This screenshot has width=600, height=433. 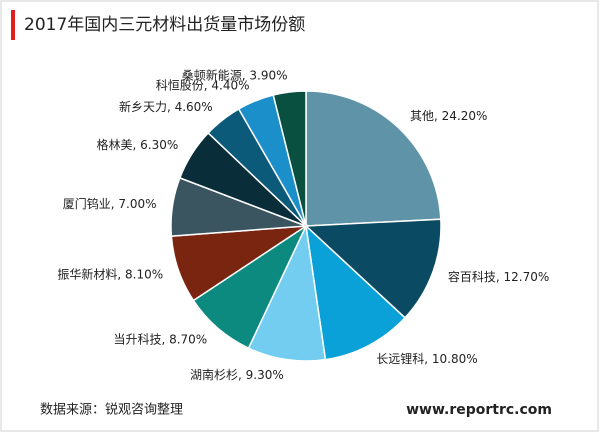 What do you see at coordinates (164, 25) in the screenshot?
I see `chart-title: 2017年国内三元材料出货量市场份额` at bounding box center [164, 25].